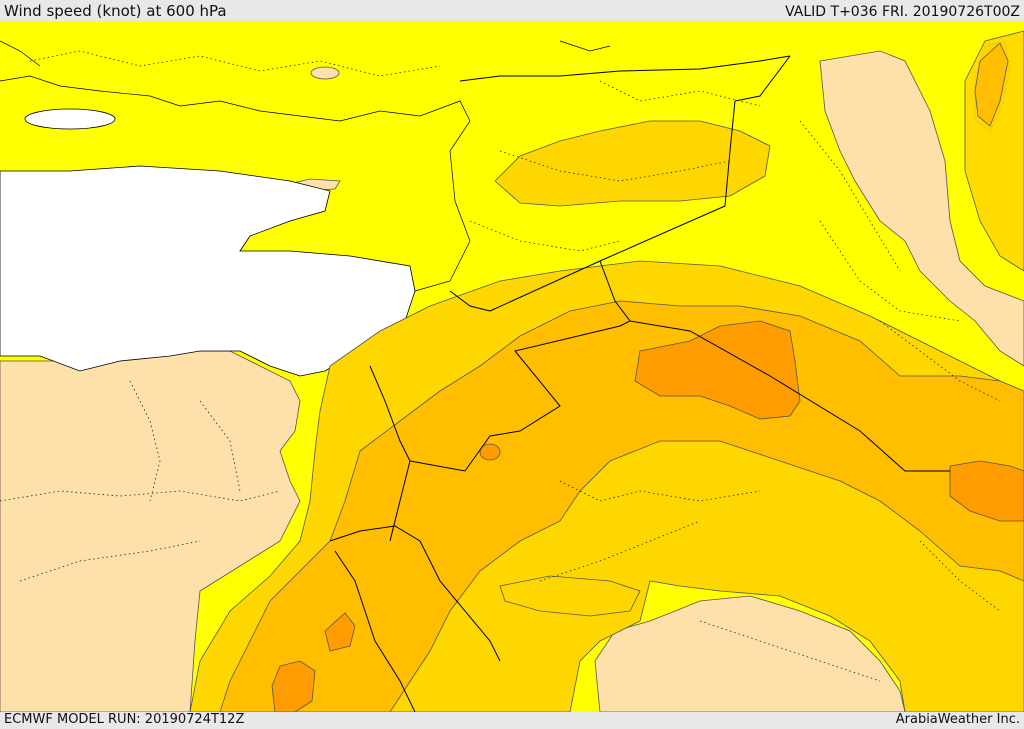 The image size is (1024, 729). What do you see at coordinates (208, 271) in the screenshot?
I see `mediterranean-sea` at bounding box center [208, 271].